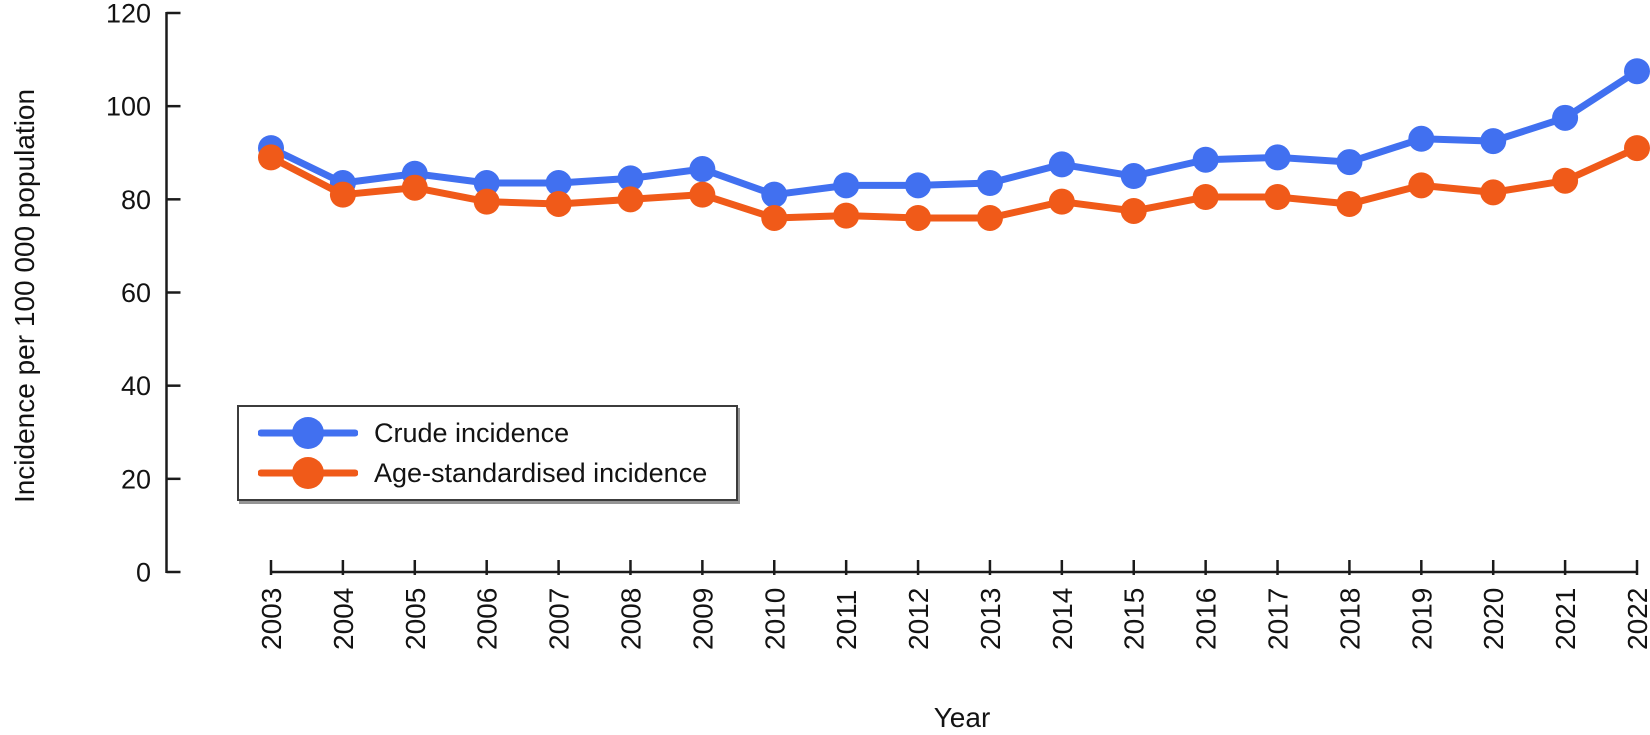  I want to click on x-tick-label: 2013, so click(990, 619).